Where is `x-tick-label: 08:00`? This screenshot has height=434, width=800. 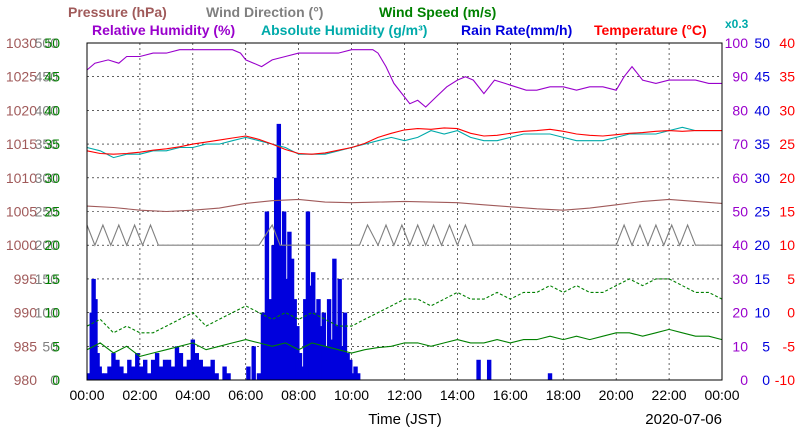
x-tick-label: 08:00 is located at coordinates (298, 395).